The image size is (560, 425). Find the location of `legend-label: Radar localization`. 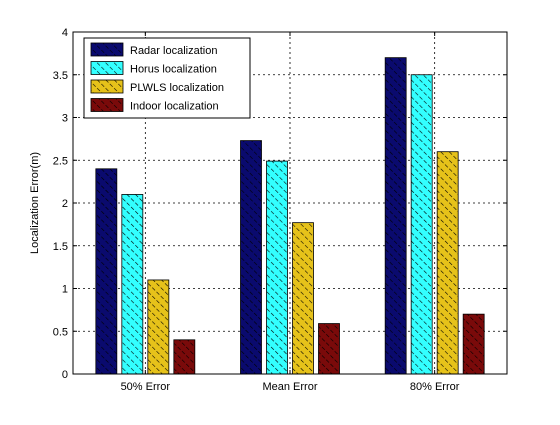

legend-label: Radar localization is located at coordinates (173, 51).